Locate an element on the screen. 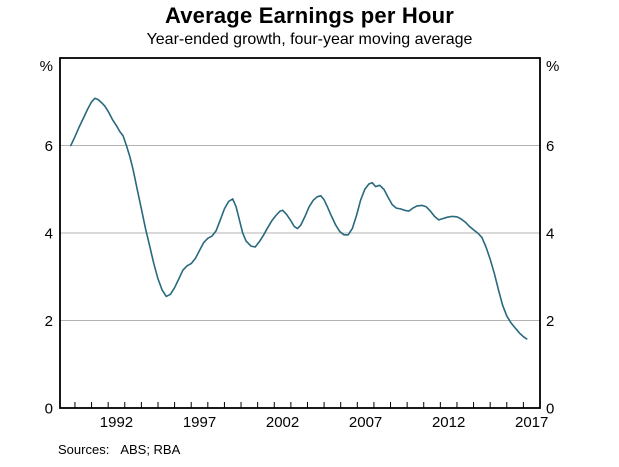  x-axis-tick-label: 1992 is located at coordinates (116, 422).